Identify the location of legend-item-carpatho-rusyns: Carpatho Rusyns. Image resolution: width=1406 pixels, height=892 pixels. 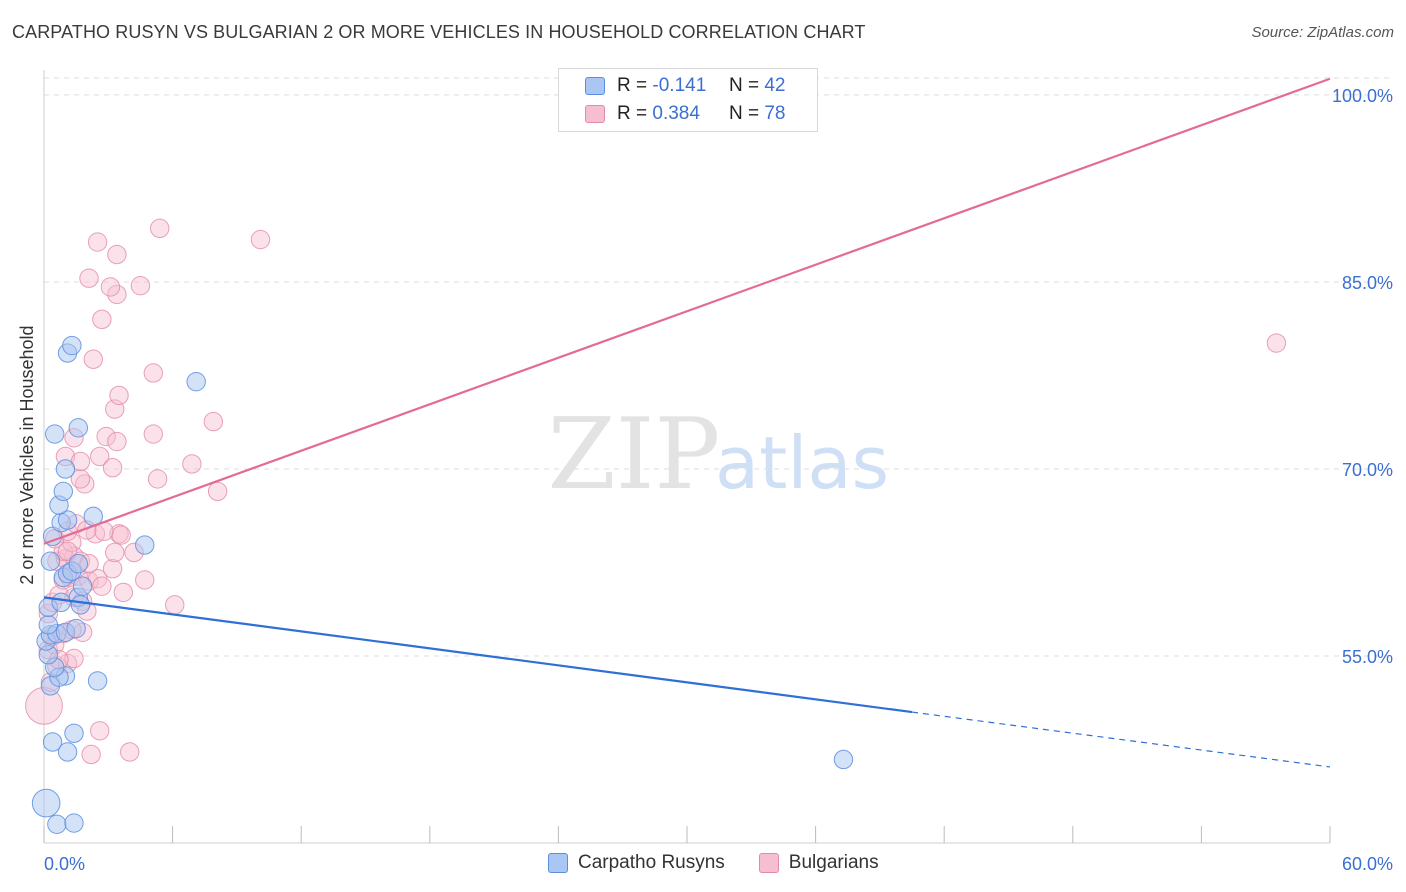
(636, 863).